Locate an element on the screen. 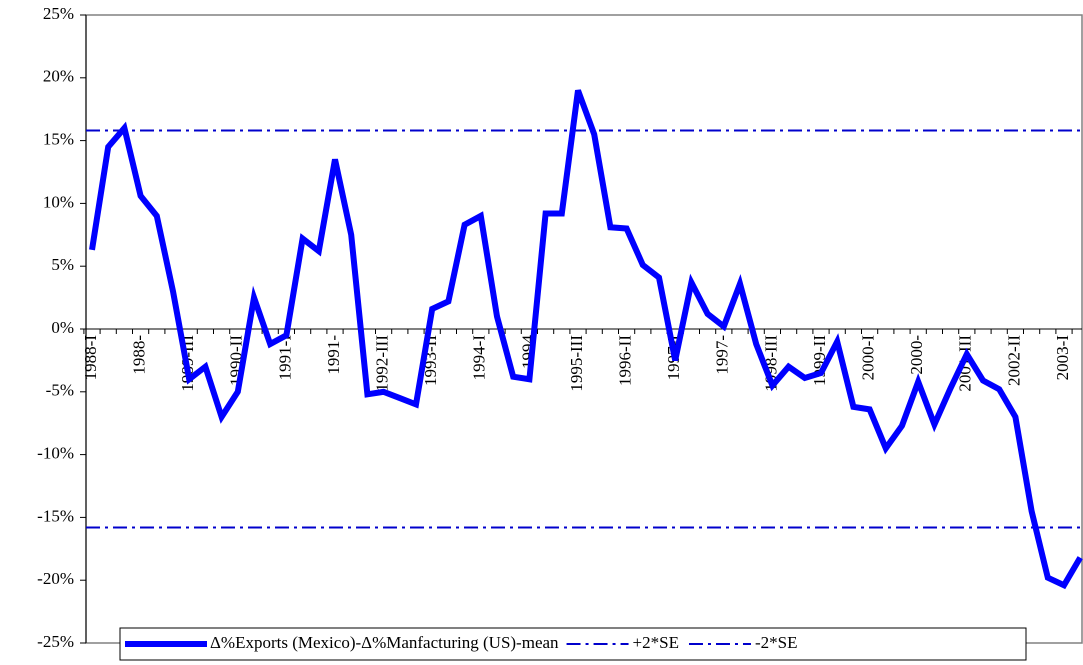 This screenshot has height=665, width=1083. x-tick-label: 1992-III is located at coordinates (382, 363).